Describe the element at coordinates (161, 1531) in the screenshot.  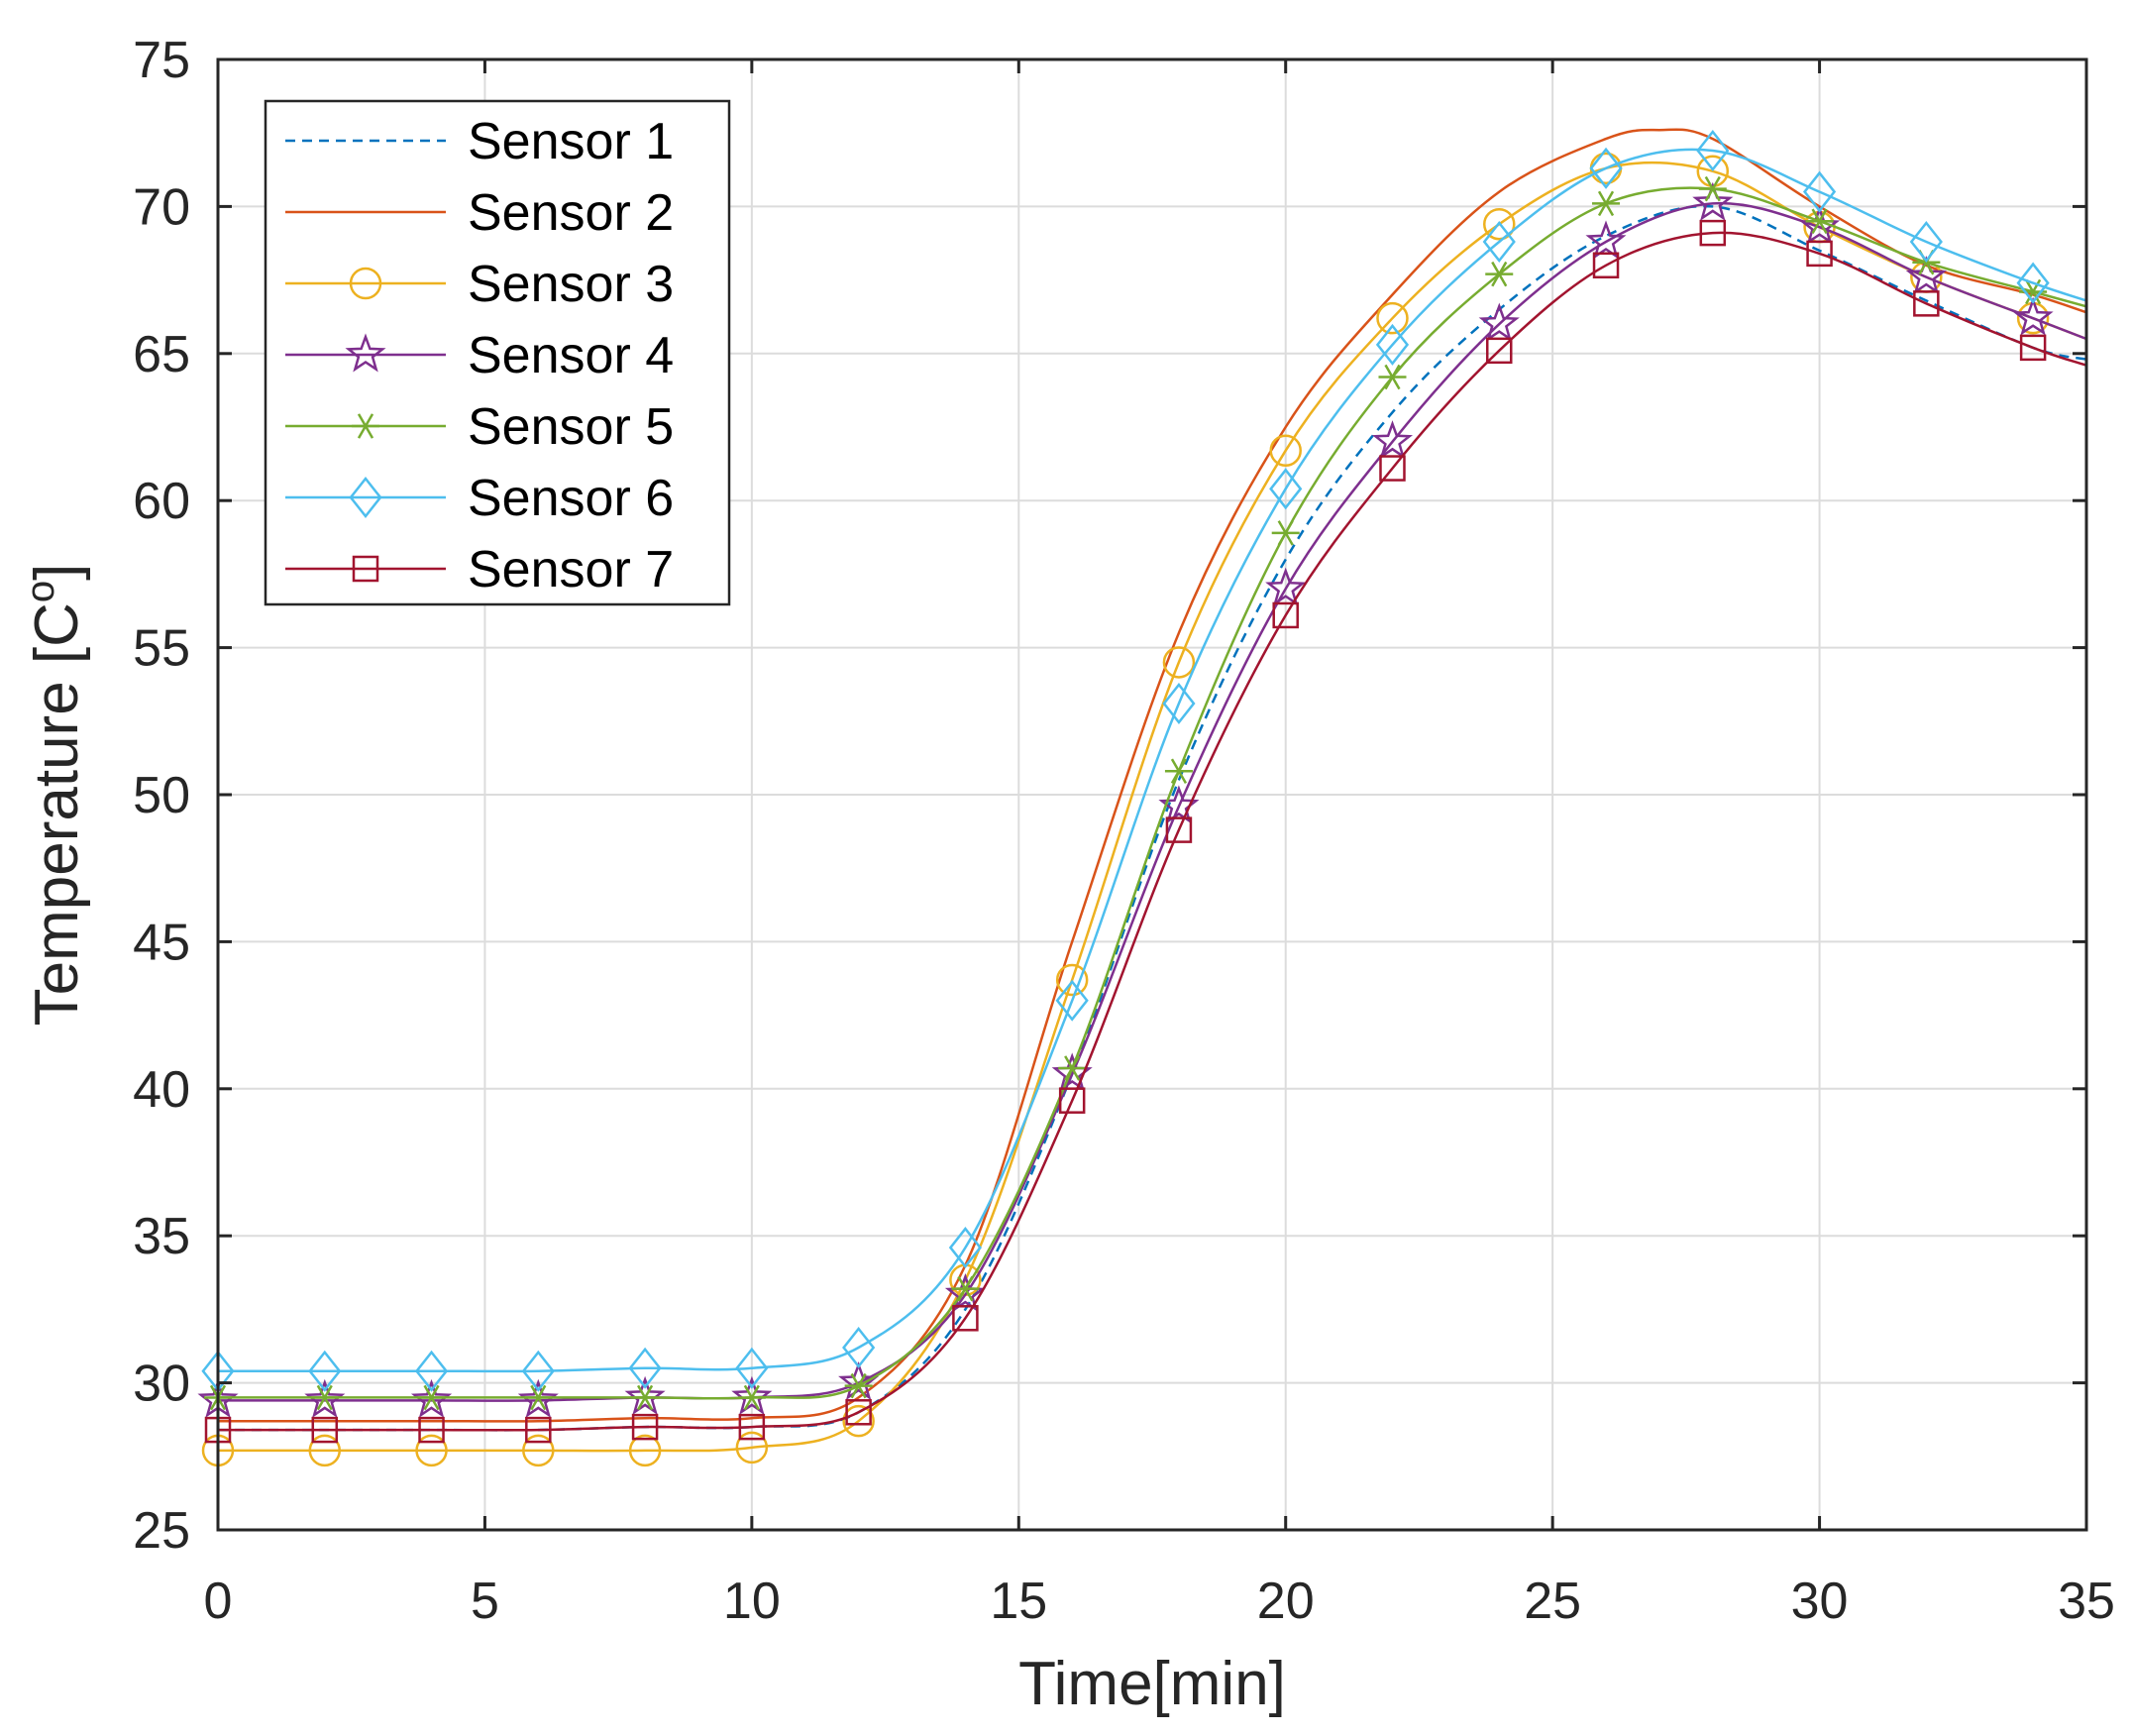
I see `y-tick-label: 25` at that location.